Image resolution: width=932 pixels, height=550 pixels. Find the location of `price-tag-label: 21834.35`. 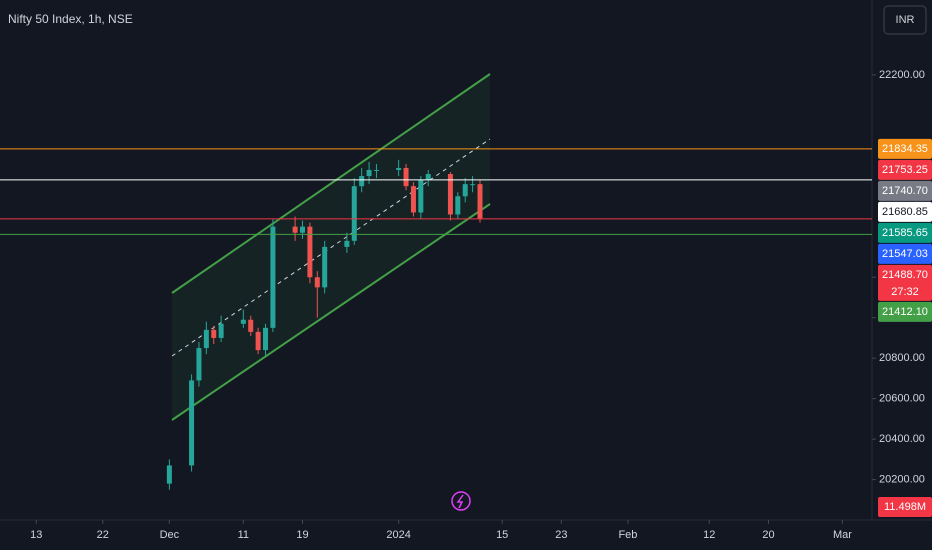

price-tag-label: 21834.35 is located at coordinates (905, 149).